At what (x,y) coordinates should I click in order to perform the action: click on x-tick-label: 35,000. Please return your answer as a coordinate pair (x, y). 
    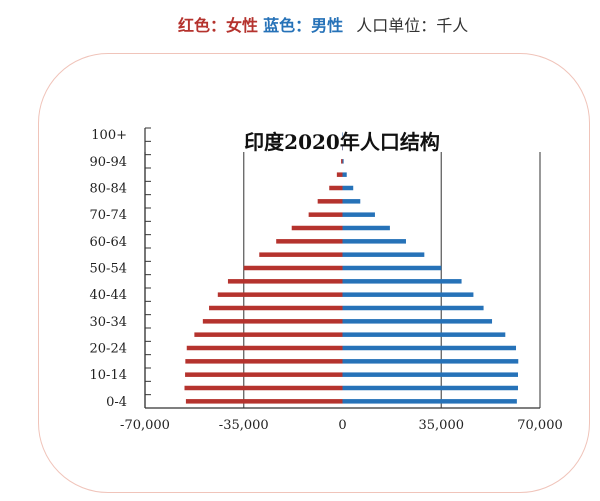
    Looking at the image, I should click on (442, 425).